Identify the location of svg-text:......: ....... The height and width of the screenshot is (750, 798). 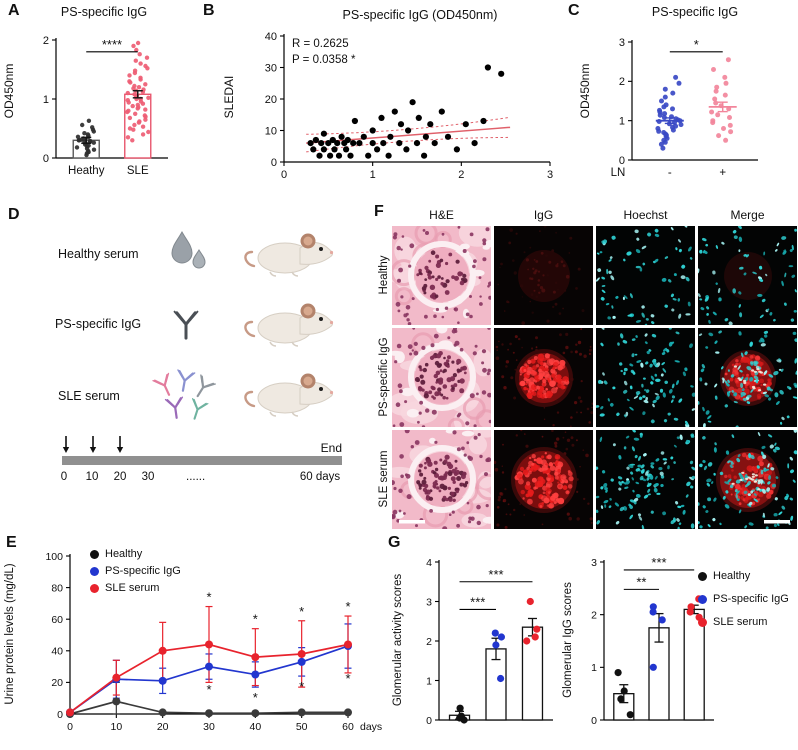
(195, 477).